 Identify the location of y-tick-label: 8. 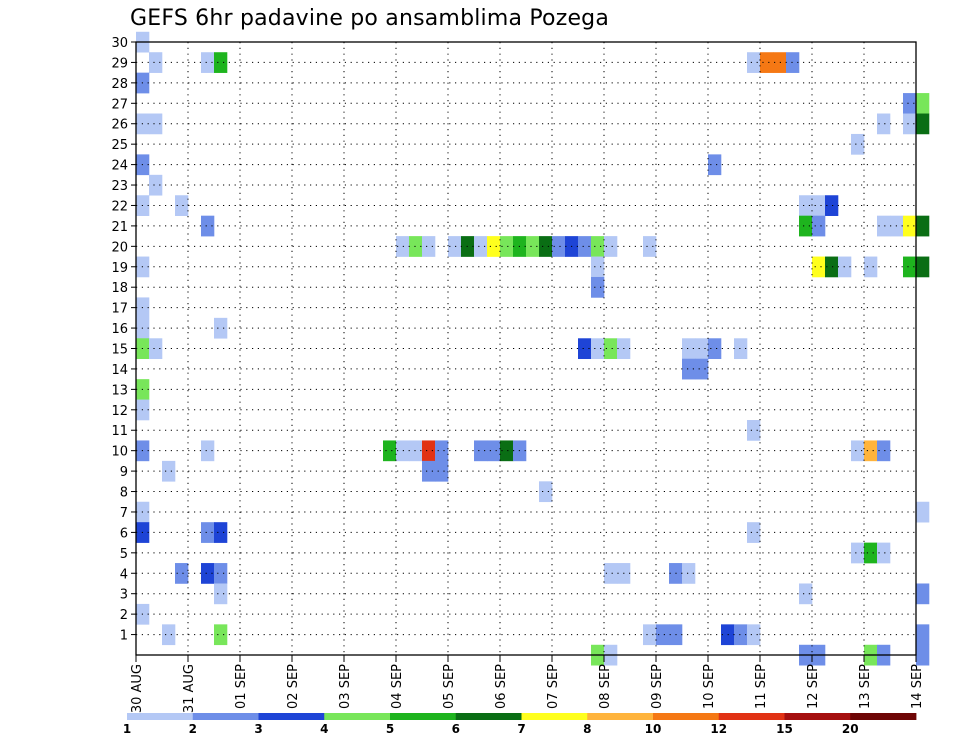
(124, 493).